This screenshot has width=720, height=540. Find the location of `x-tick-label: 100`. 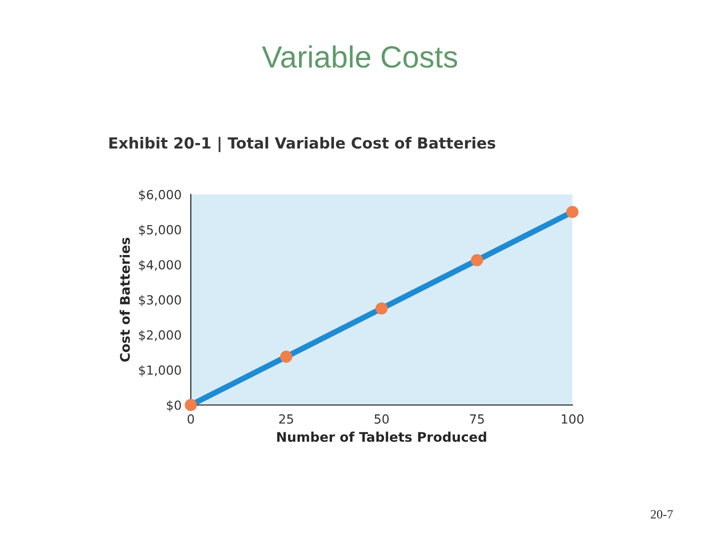

x-tick-label: 100 is located at coordinates (573, 419).